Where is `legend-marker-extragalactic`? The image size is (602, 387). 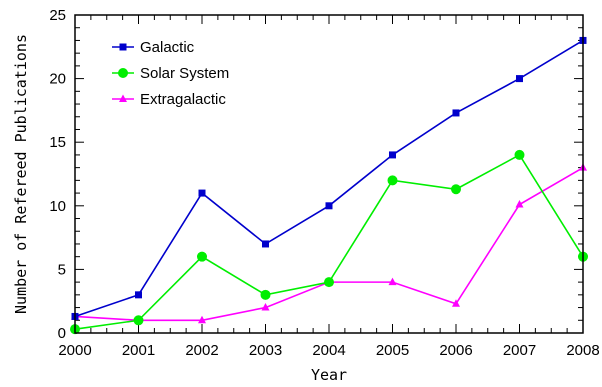 legend-marker-extragalactic is located at coordinates (123, 98).